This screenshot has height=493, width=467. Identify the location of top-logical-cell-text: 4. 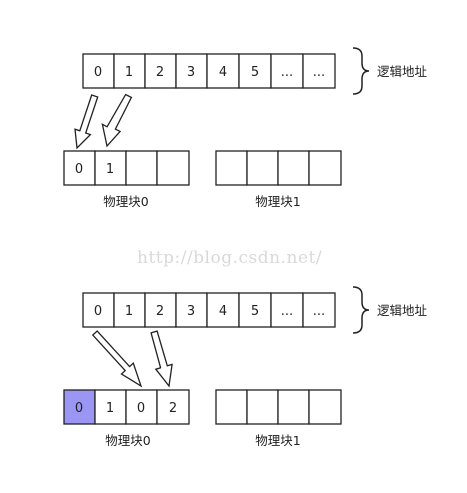
(223, 72).